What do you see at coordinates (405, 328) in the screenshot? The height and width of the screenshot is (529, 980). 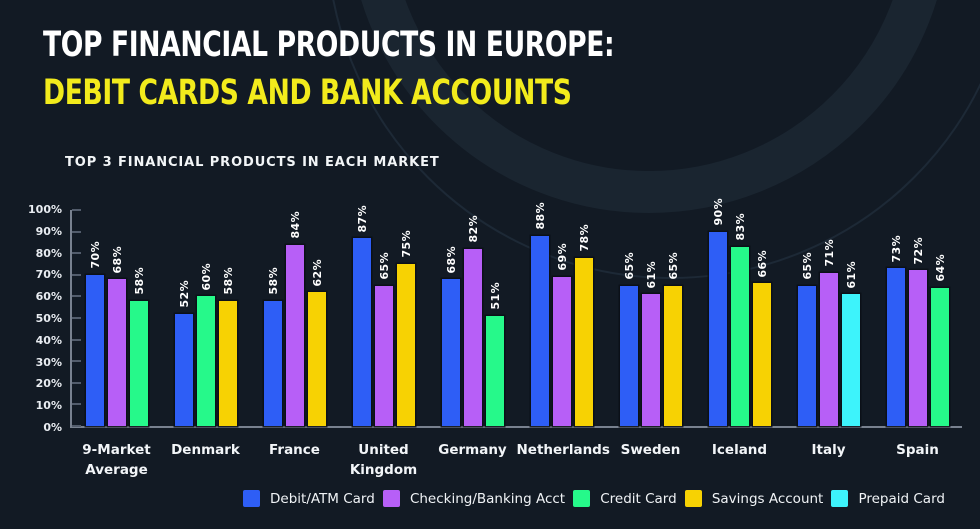 I see `bar-savings: 75%` at bounding box center [405, 328].